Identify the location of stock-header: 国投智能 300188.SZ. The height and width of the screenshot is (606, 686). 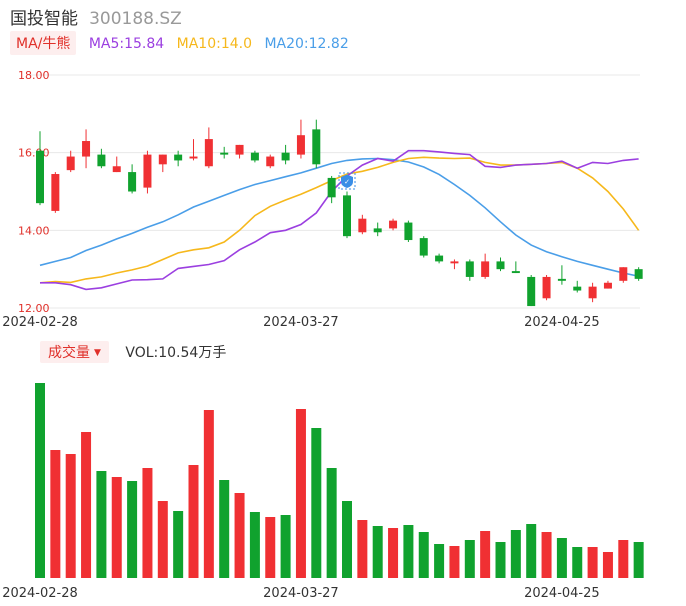
(96, 16).